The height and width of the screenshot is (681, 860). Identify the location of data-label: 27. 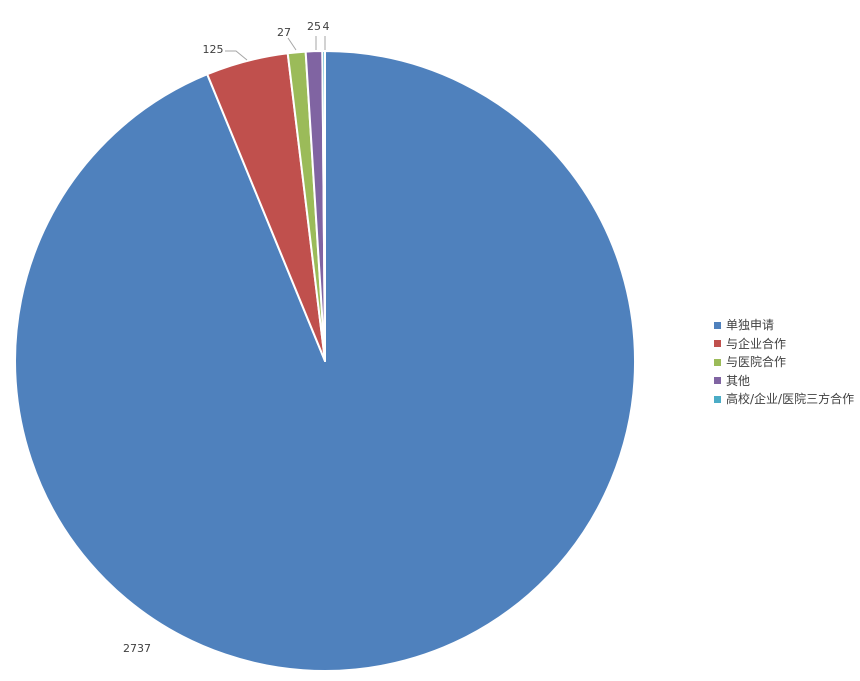
(284, 32).